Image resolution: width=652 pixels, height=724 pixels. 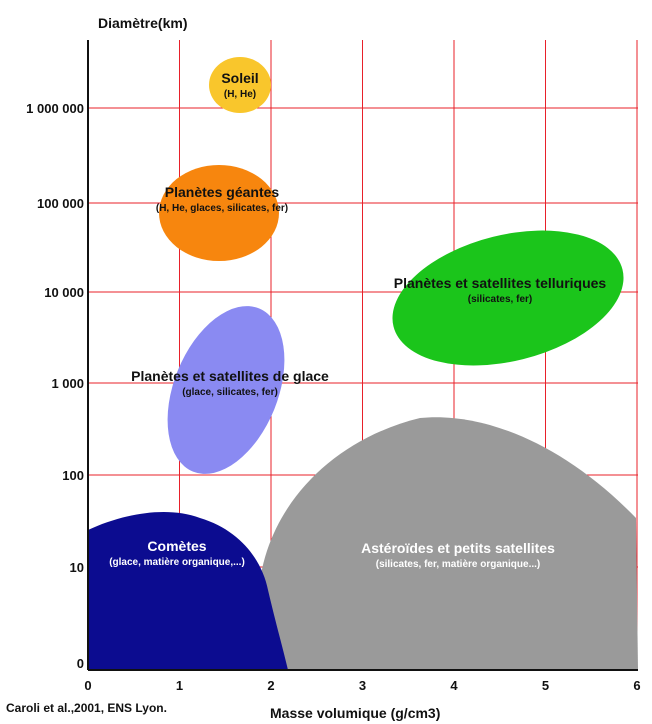 What do you see at coordinates (177, 562) in the screenshot?
I see `region-composition: (glace, matière organique,...)` at bounding box center [177, 562].